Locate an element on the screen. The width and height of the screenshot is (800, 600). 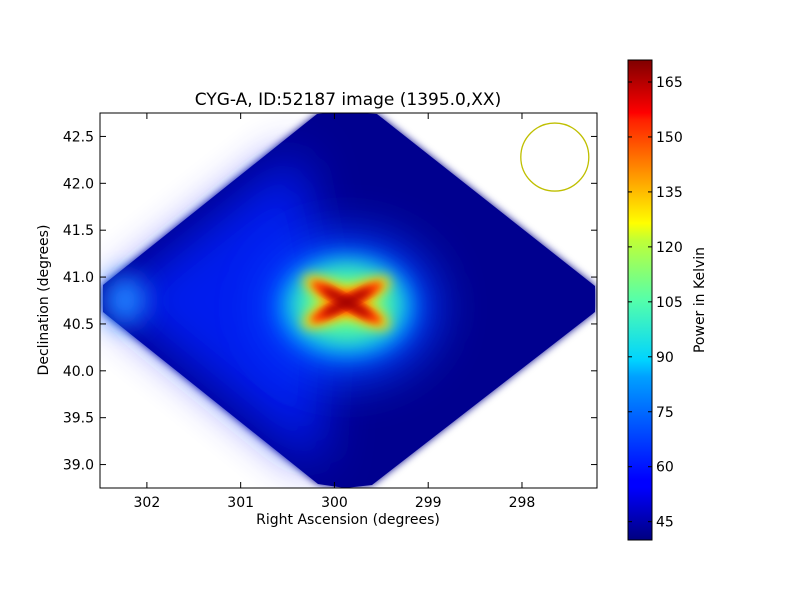
colorbar-tick-label: 165 is located at coordinates (669, 83).